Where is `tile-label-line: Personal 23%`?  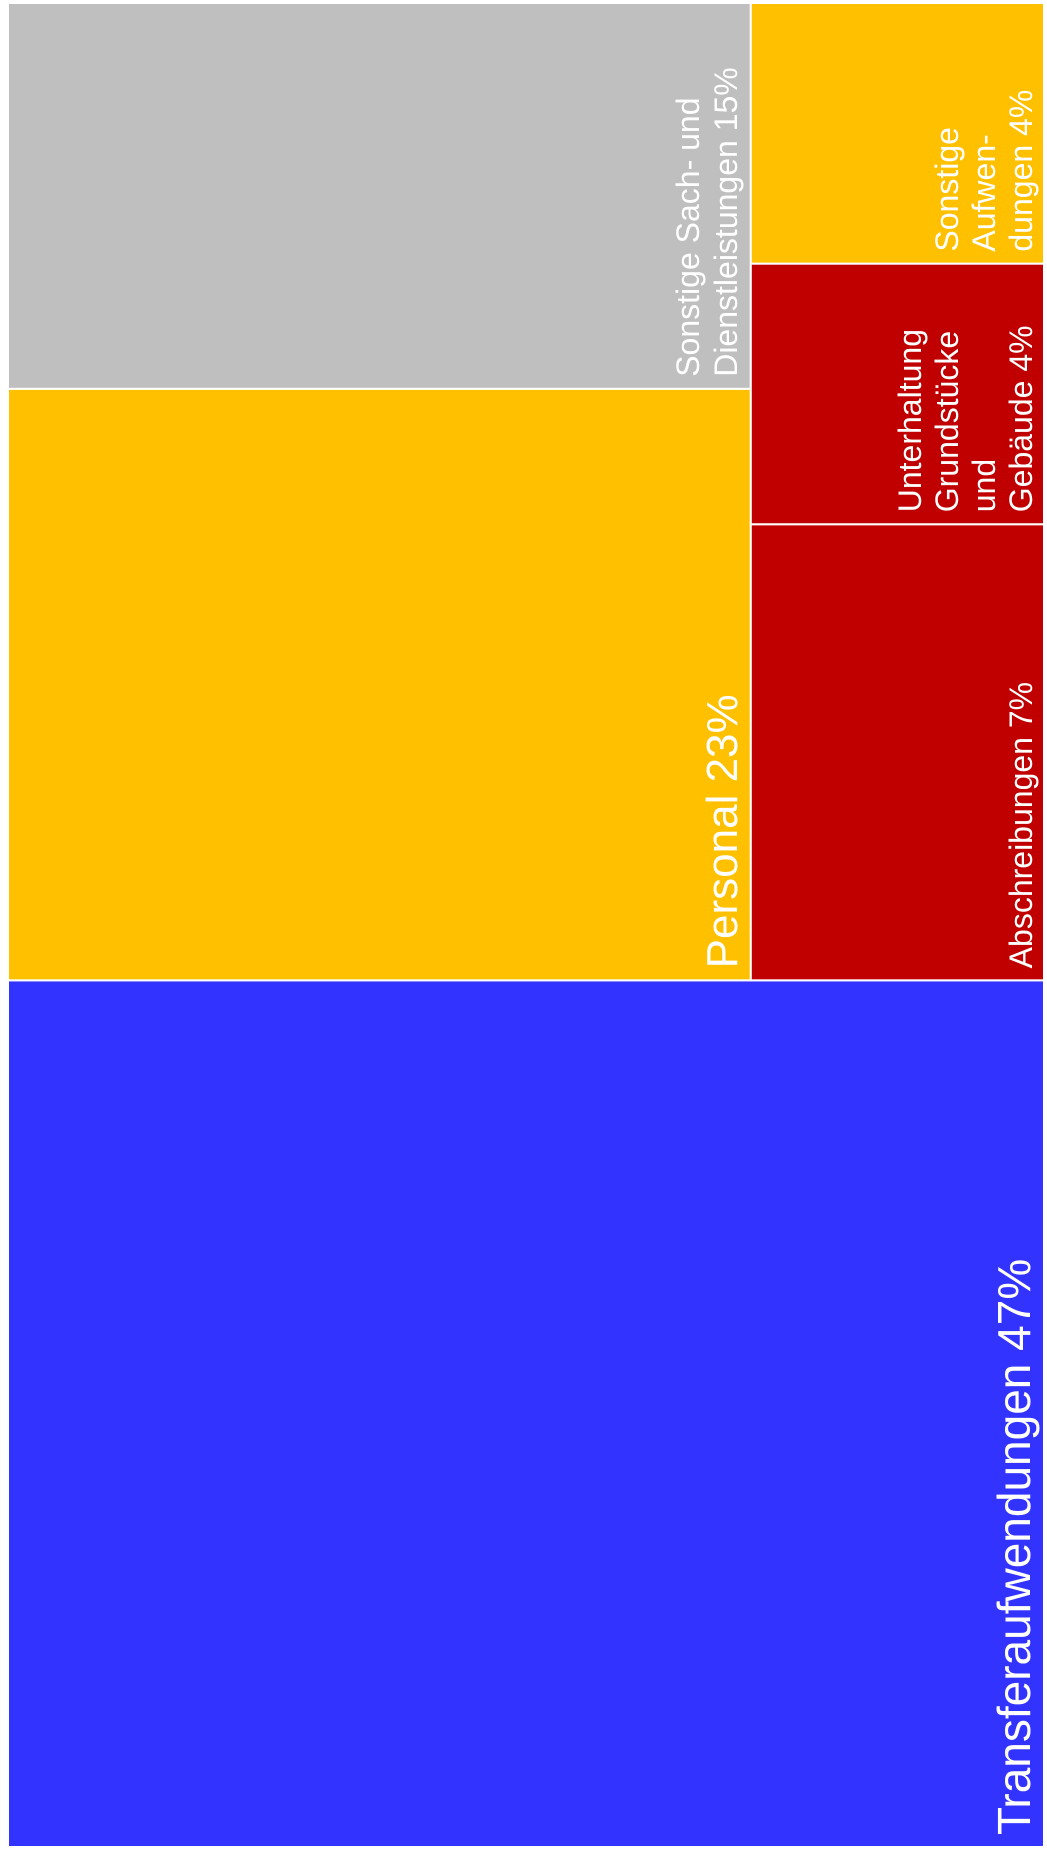 tile-label-line: Personal 23% is located at coordinates (722, 831).